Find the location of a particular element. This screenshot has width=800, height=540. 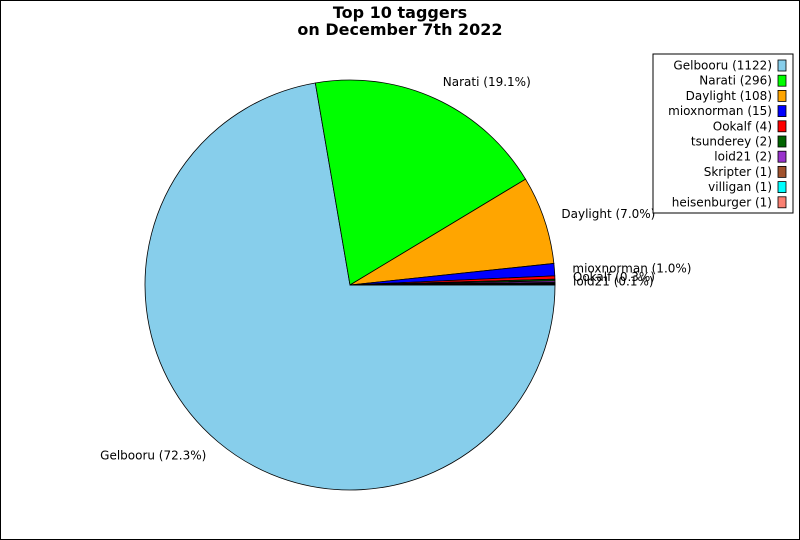

legend-label-daylight: Daylight (108) is located at coordinates (729, 96).